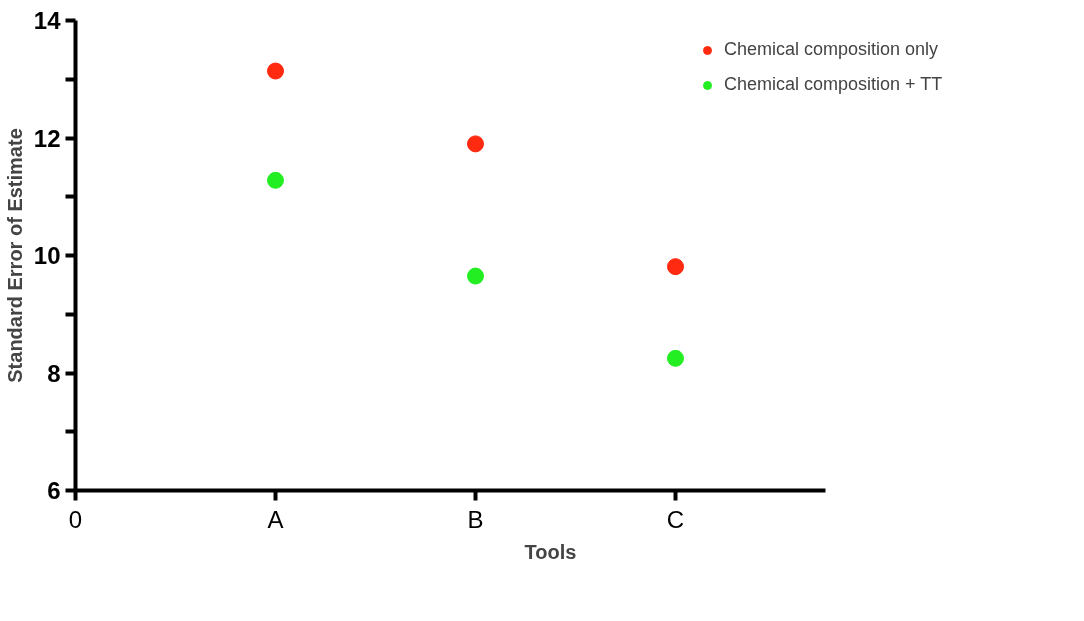 The image size is (1084, 621). What do you see at coordinates (475, 519) in the screenshot?
I see `x-tick-label: B` at bounding box center [475, 519].